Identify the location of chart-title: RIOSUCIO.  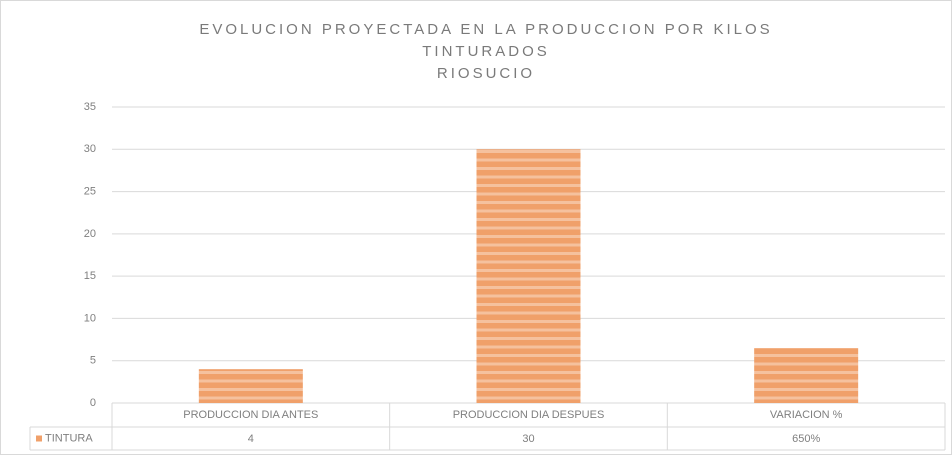
(486, 73).